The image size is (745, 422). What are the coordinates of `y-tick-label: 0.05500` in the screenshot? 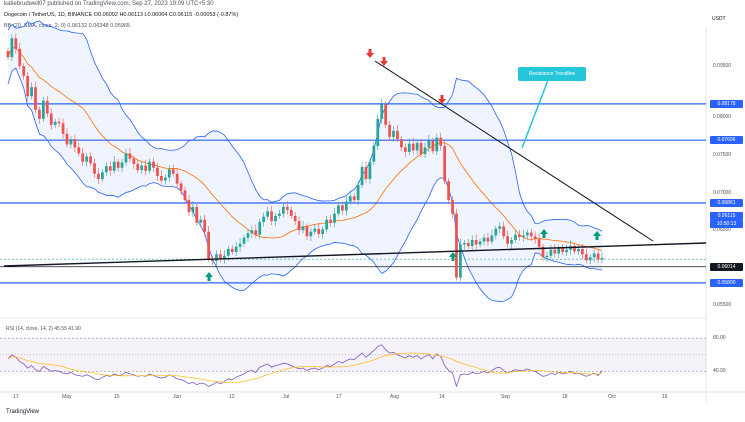 It's located at (722, 305).